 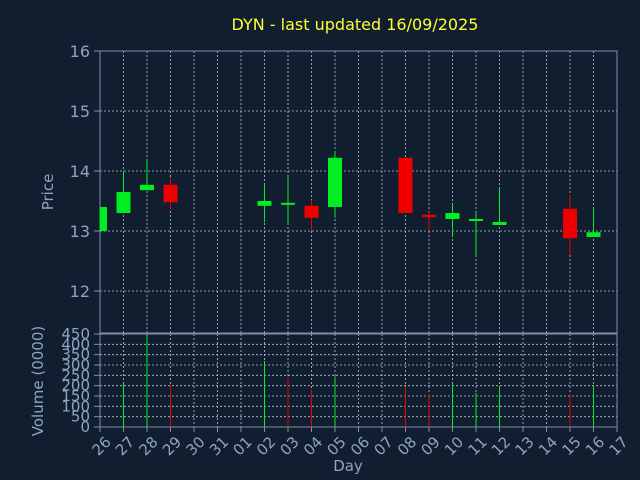 What do you see at coordinates (125, 446) in the screenshot?
I see `day-tick-label: 27` at bounding box center [125, 446].